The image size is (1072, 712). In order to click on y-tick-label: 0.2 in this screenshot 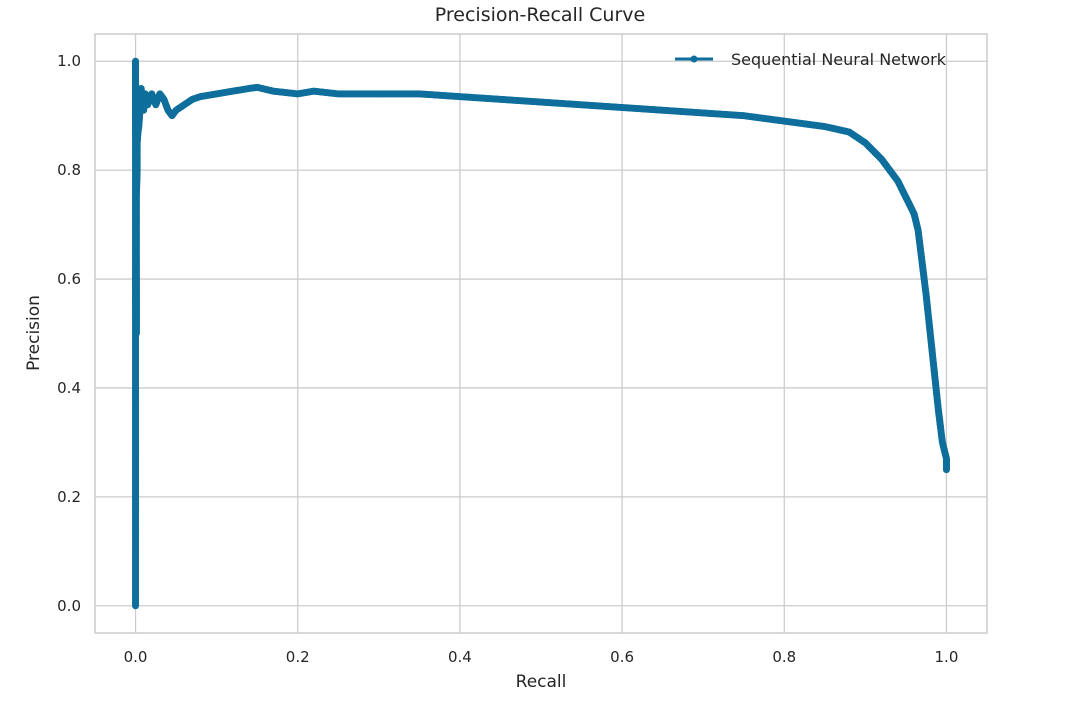, I will do `click(69, 497)`.